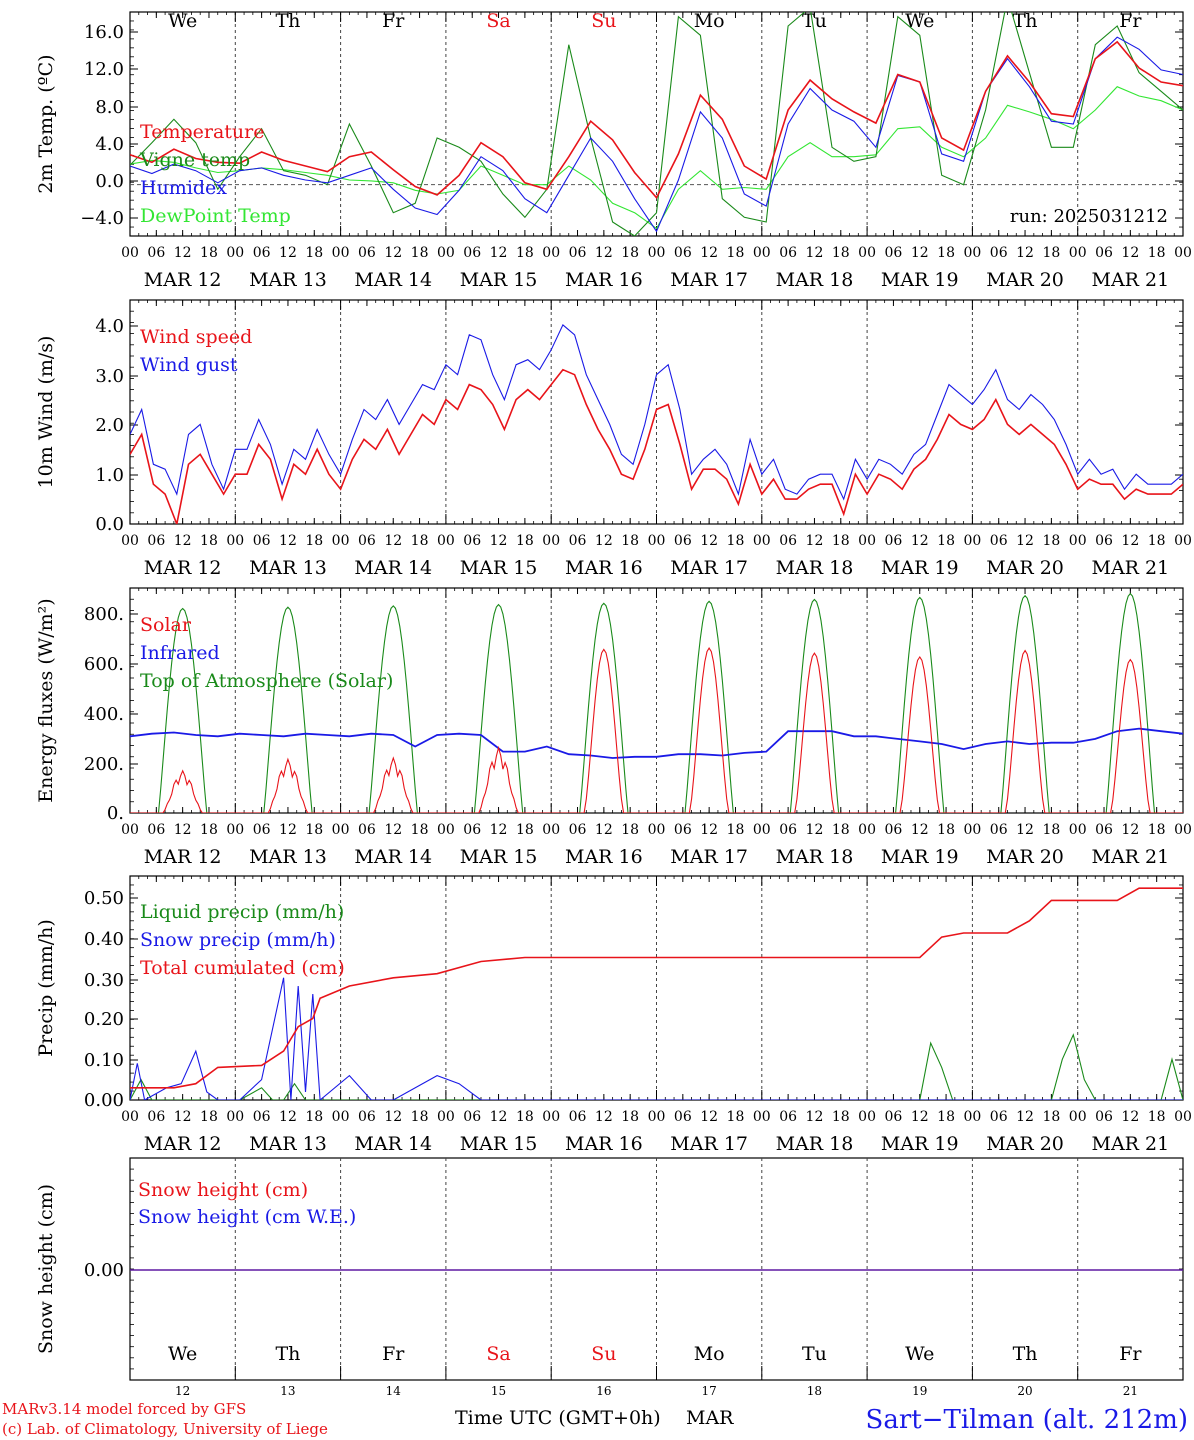 The width and height of the screenshot is (1194, 1440). I want to click on date-label: MAR 16, so click(604, 568).